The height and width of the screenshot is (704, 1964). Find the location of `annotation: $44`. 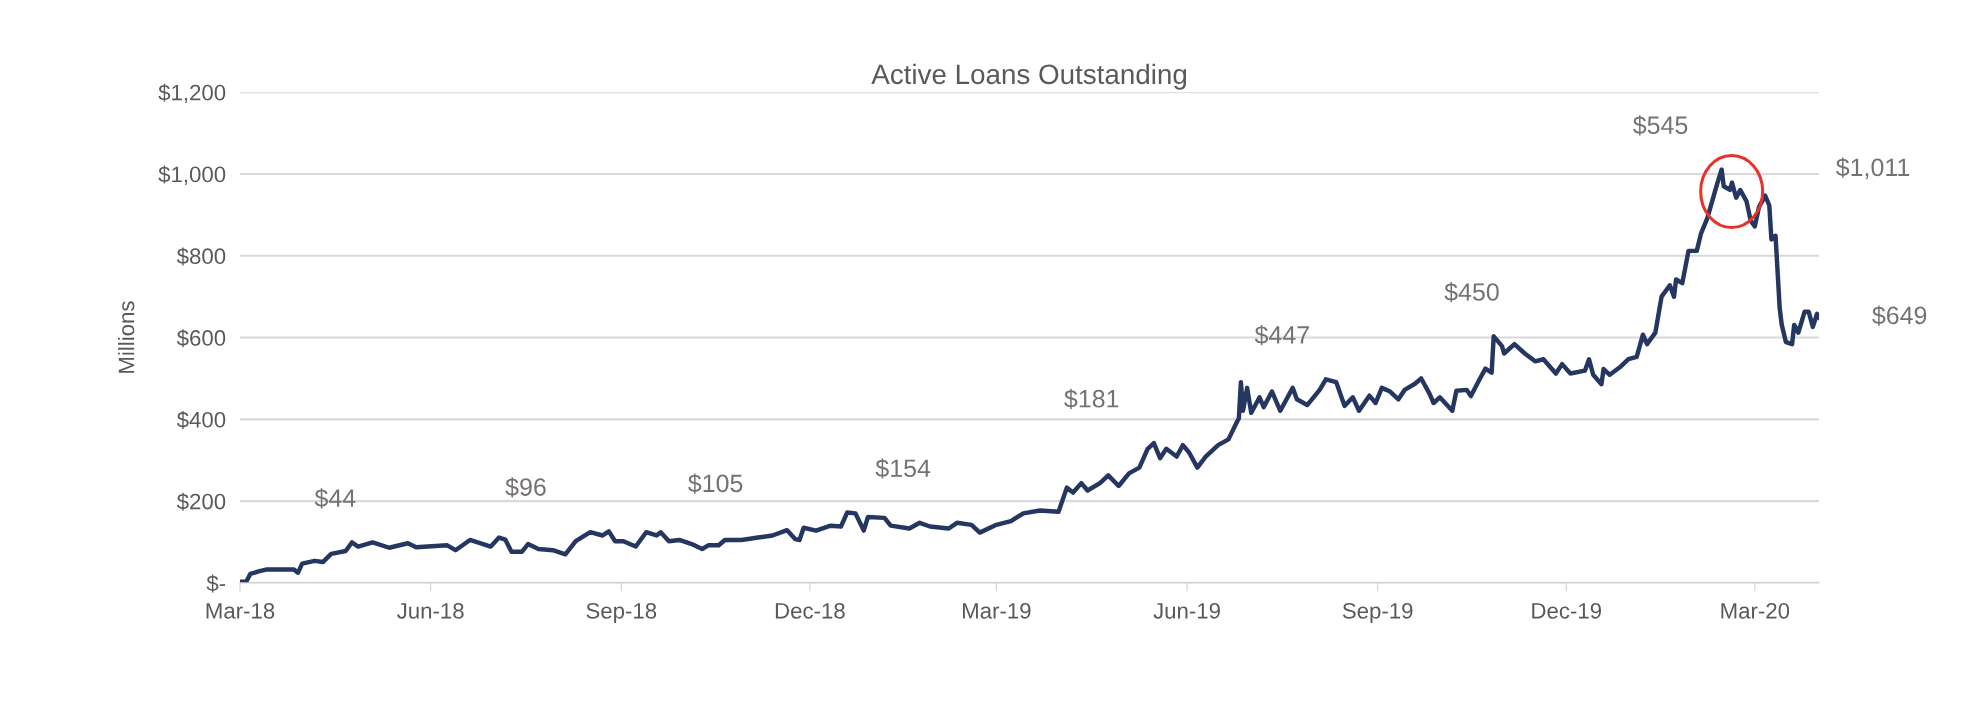

annotation: $44 is located at coordinates (335, 498).